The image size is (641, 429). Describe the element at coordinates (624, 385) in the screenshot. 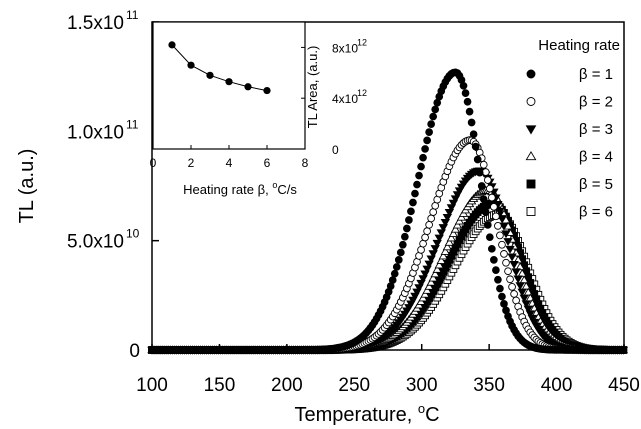

I see `main-x-tick-label: 450` at that location.